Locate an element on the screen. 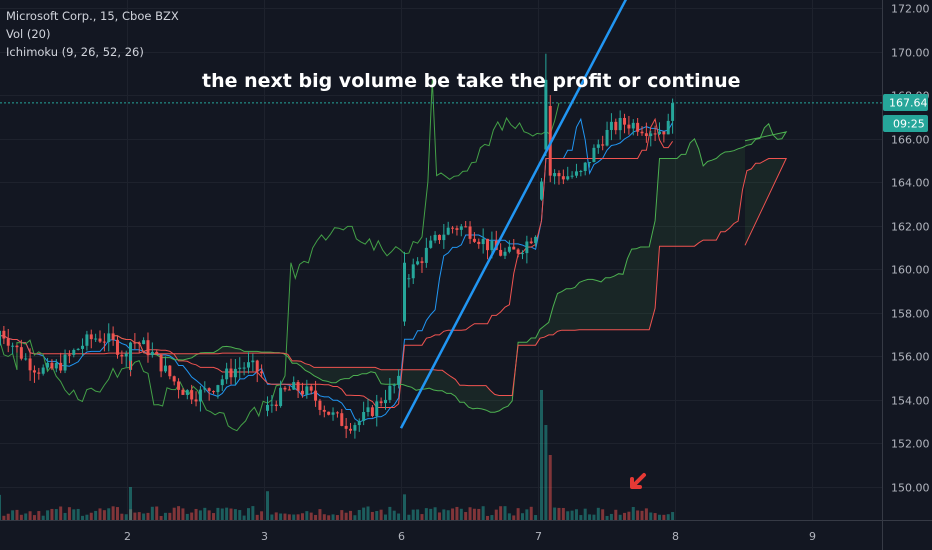  legend-ichimoku: Ichimoku (9, 26, 52, 26) is located at coordinates (75, 52).